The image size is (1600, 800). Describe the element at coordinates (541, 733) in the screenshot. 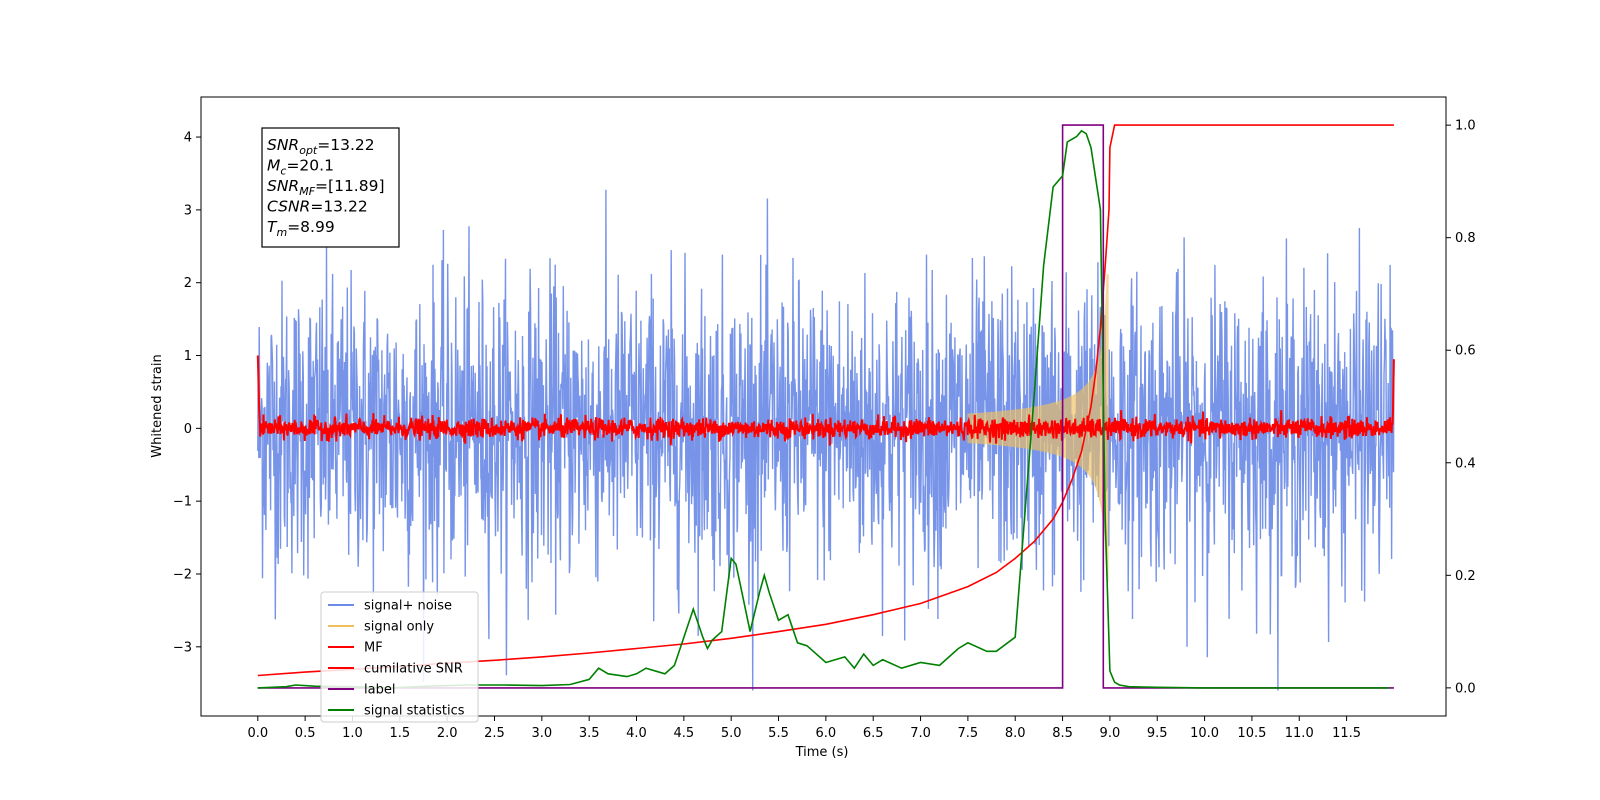

I see `x-tick-label: 3.0` at that location.